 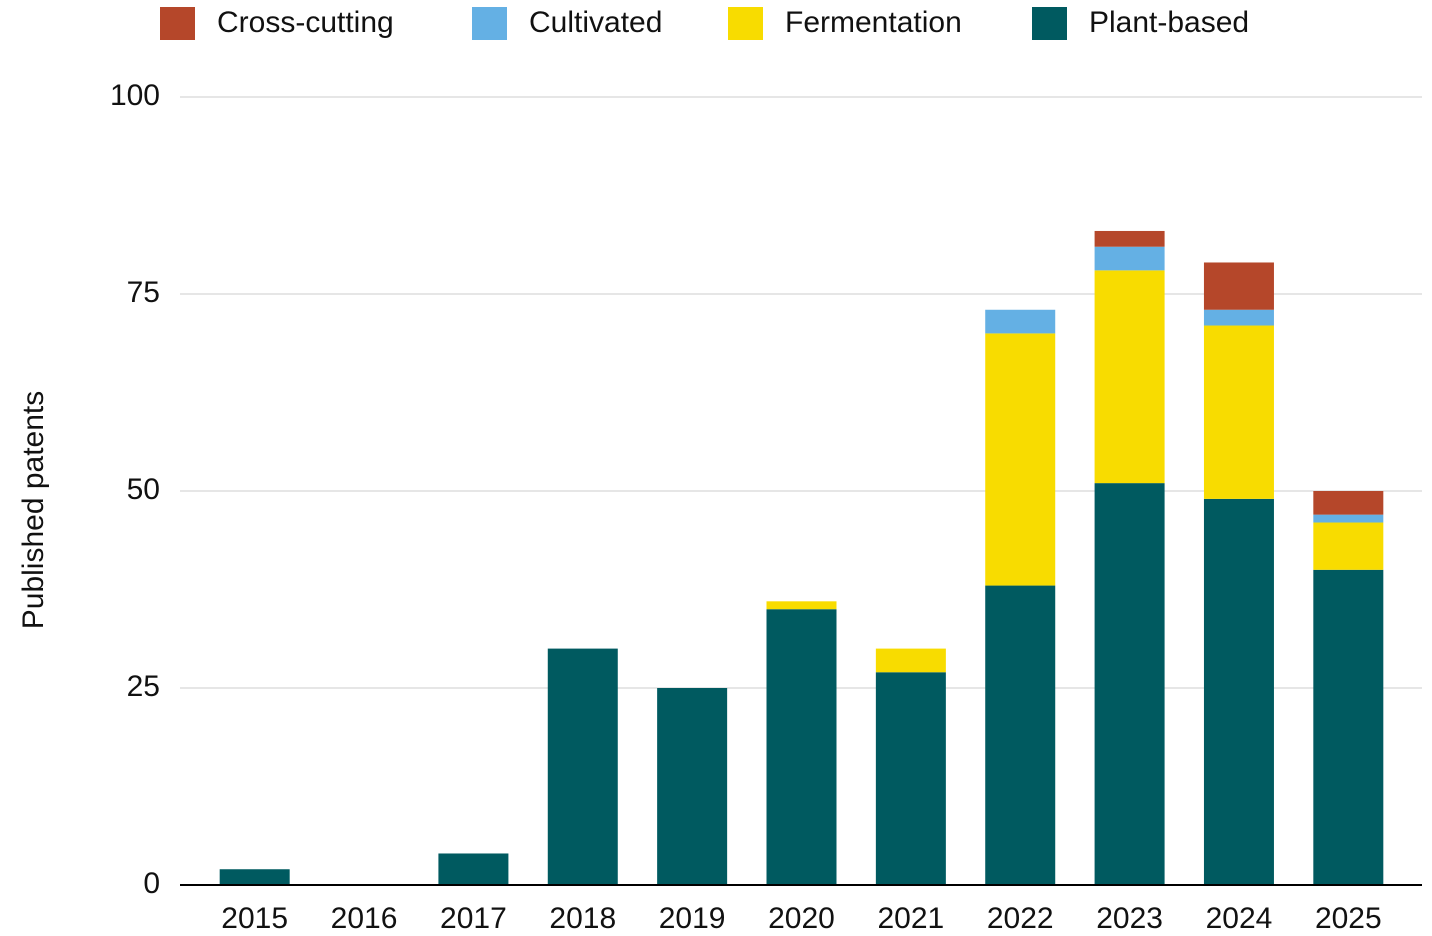 What do you see at coordinates (1129, 918) in the screenshot?
I see `x-tick-label: 2023` at bounding box center [1129, 918].